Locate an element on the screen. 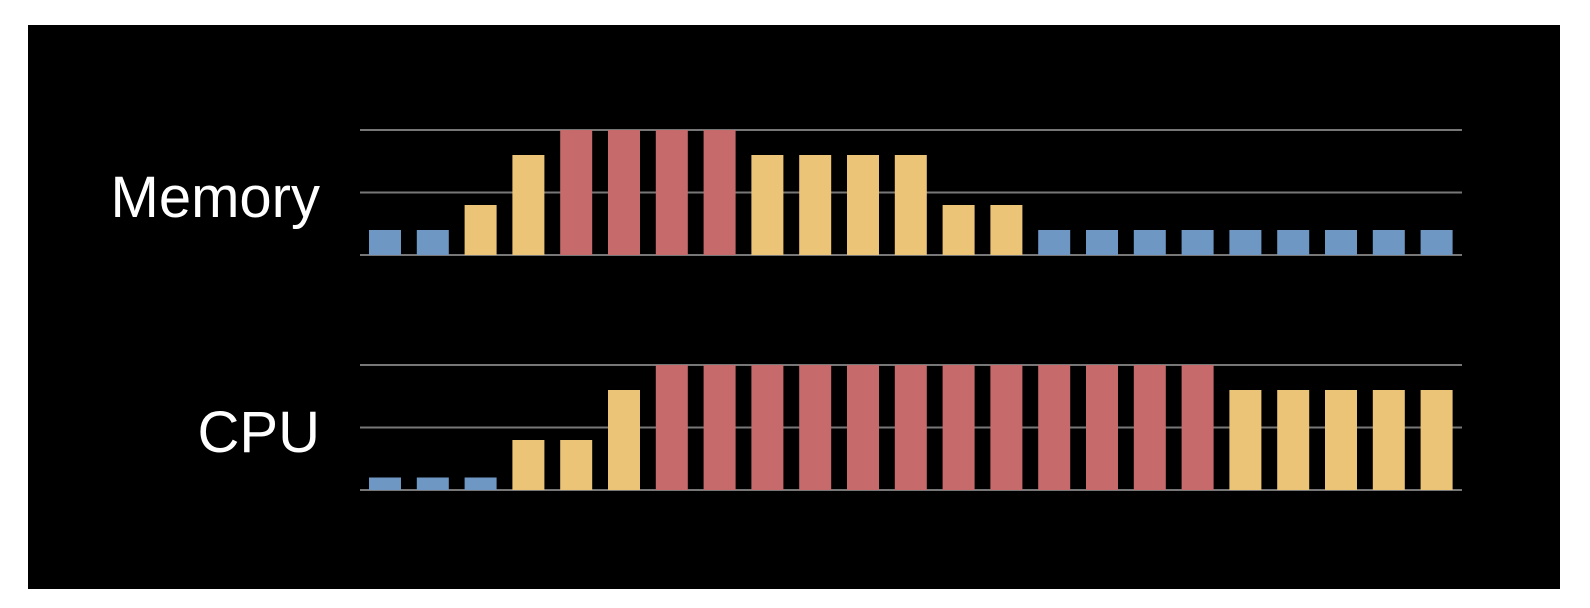 The image size is (1590, 608). memory-bars is located at coordinates (911, 192).